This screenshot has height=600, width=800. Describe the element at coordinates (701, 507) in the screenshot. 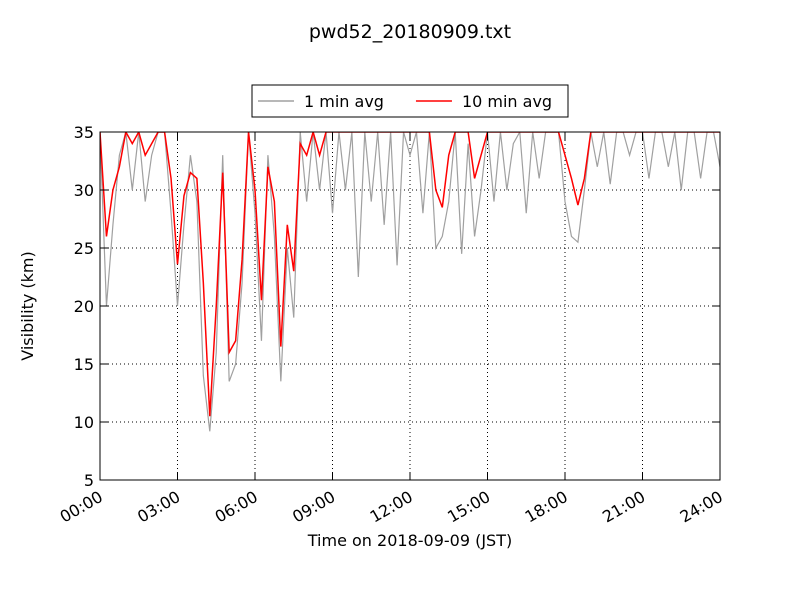

I see `x-tick-label: 24:00` at that location.